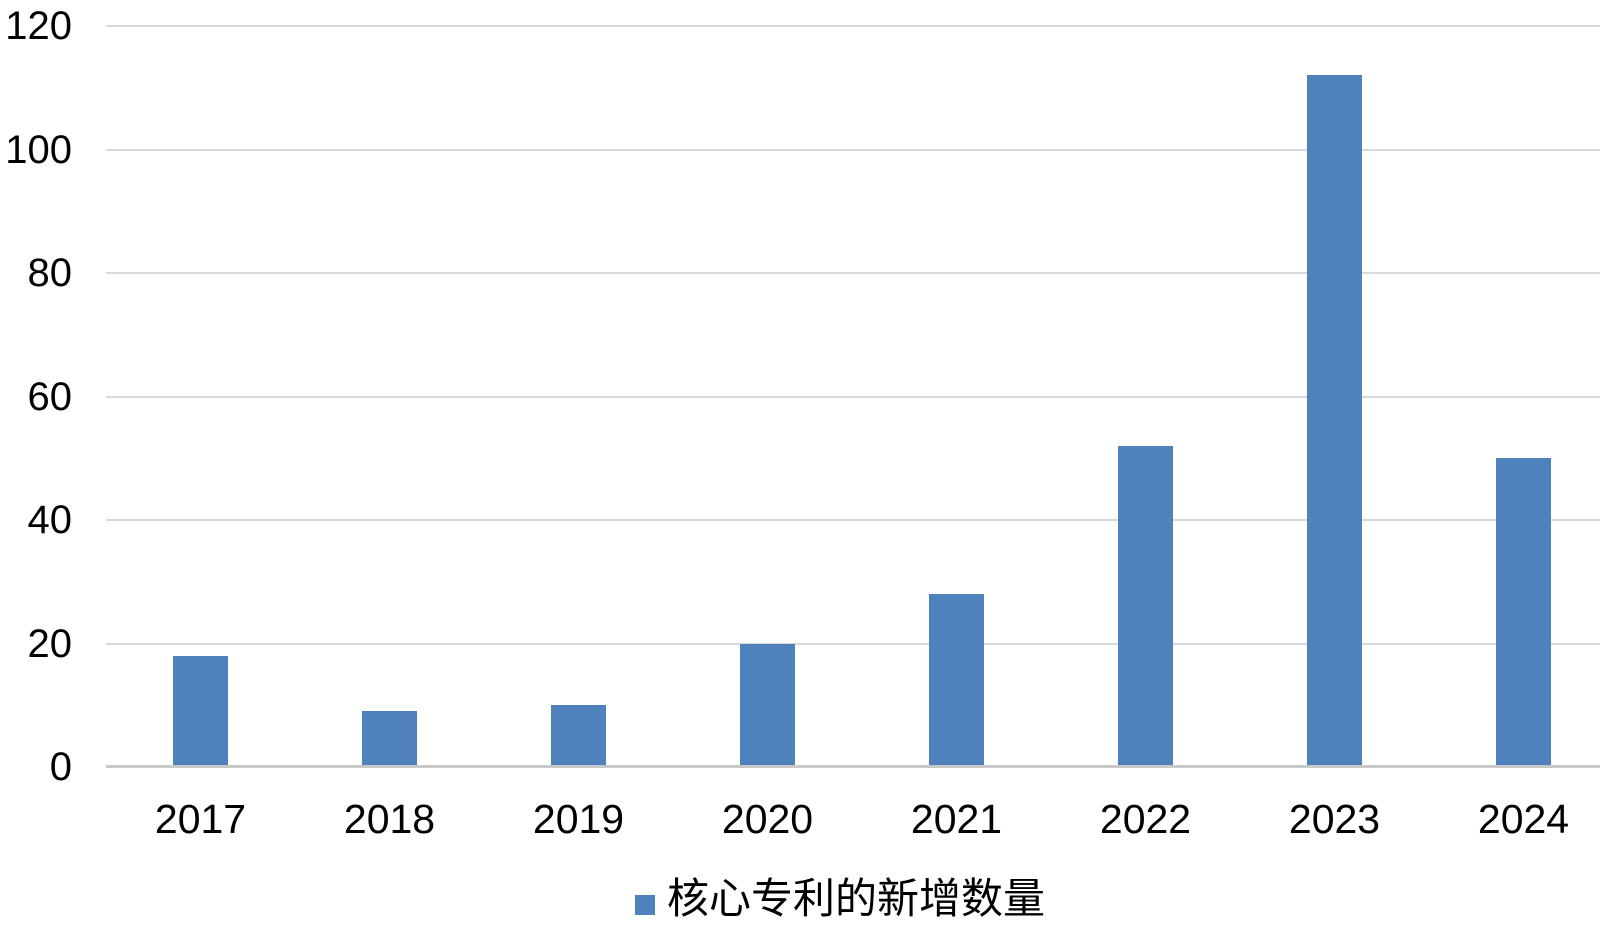 The height and width of the screenshot is (934, 1600). Describe the element at coordinates (956, 819) in the screenshot. I see `x-tick-label-2021: 2021` at that location.